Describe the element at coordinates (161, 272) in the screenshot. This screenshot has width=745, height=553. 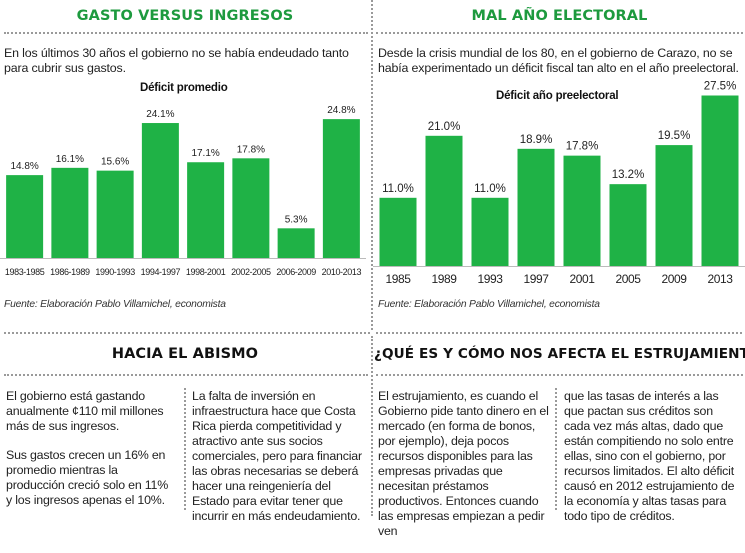
I see `category-label: 1994-1997` at that location.